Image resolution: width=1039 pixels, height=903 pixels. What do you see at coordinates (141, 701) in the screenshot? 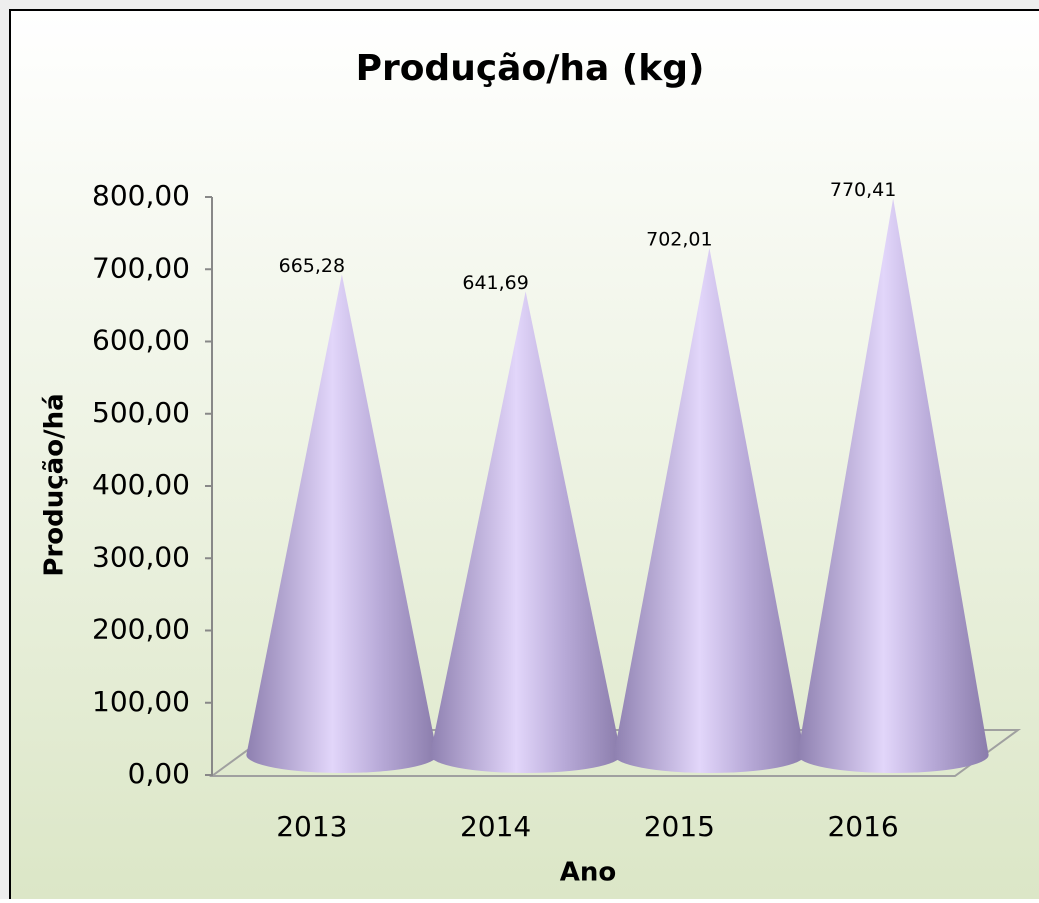
I see `y-tick-label: 100,00` at bounding box center [141, 701].